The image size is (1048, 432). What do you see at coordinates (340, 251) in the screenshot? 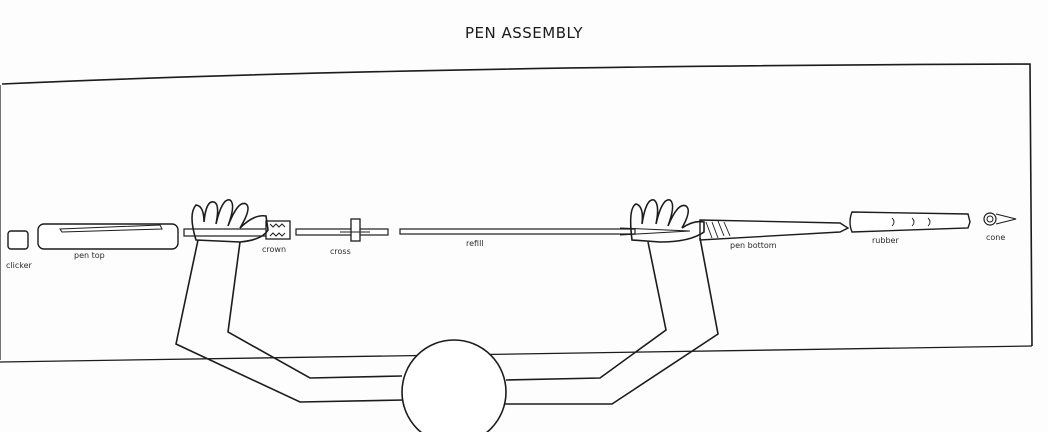
I see `label-cross: cross` at bounding box center [340, 251].